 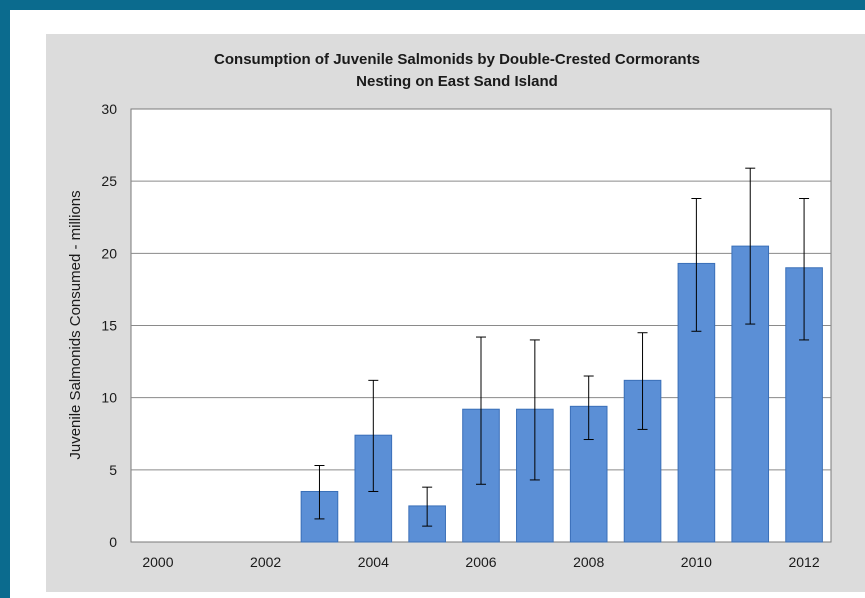 I want to click on x-tick-labels: 2000 2002 2004 2006 2008 2010 2012, so click(x=481, y=562).